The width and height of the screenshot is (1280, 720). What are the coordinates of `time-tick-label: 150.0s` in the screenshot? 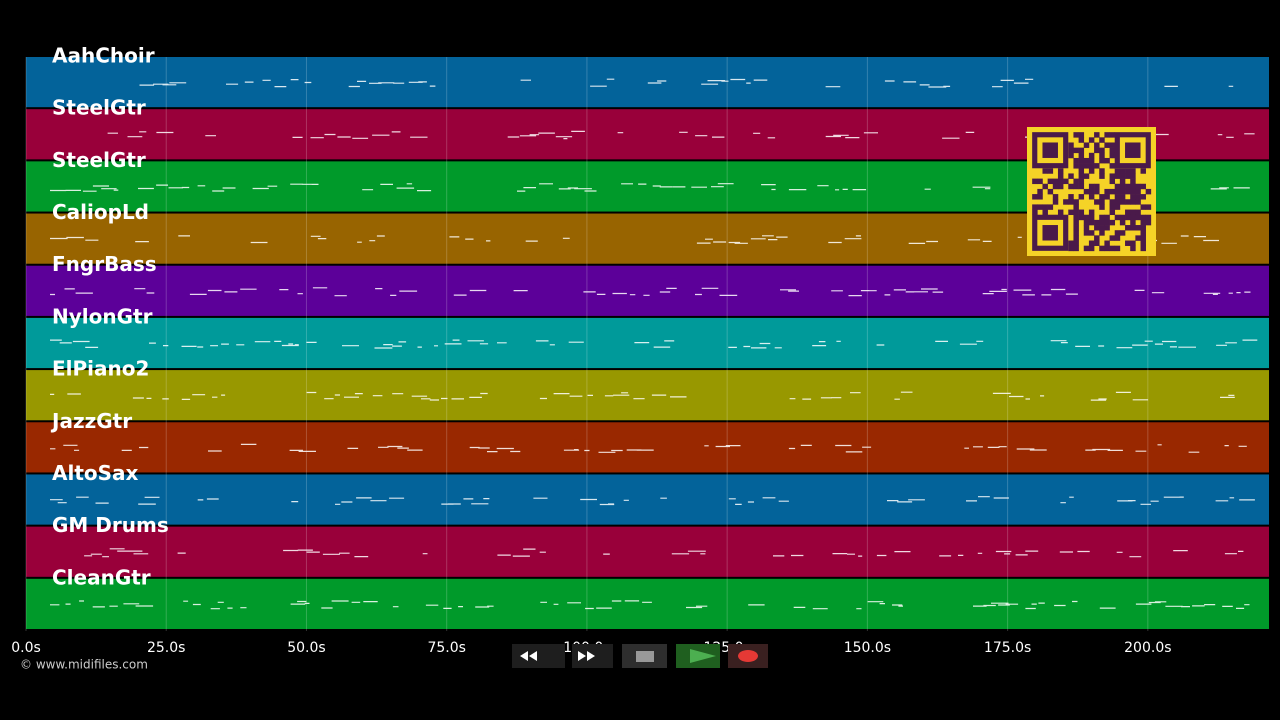 It's located at (867, 648).